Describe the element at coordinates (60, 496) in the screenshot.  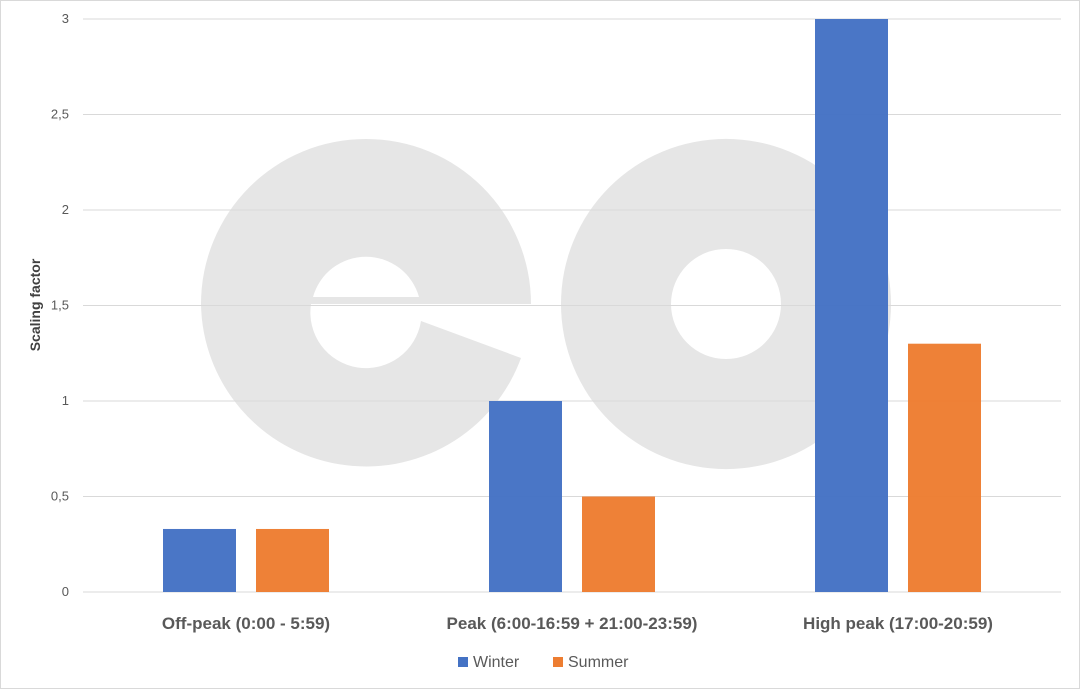
I see `y-tick-label: 0,5` at that location.